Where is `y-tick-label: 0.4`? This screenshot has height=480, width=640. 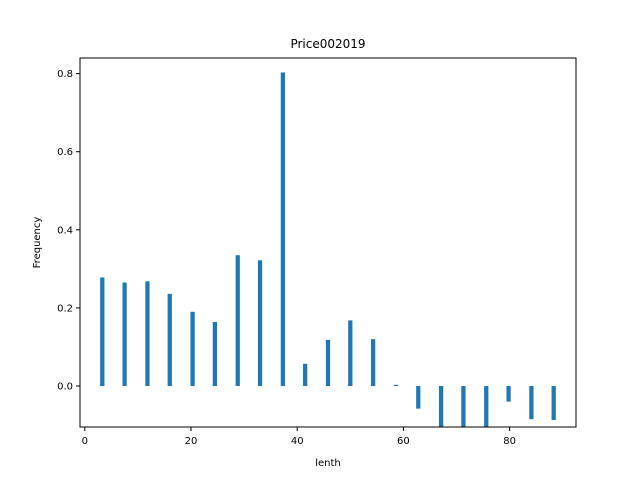 y-tick-label: 0.4 is located at coordinates (65, 230).